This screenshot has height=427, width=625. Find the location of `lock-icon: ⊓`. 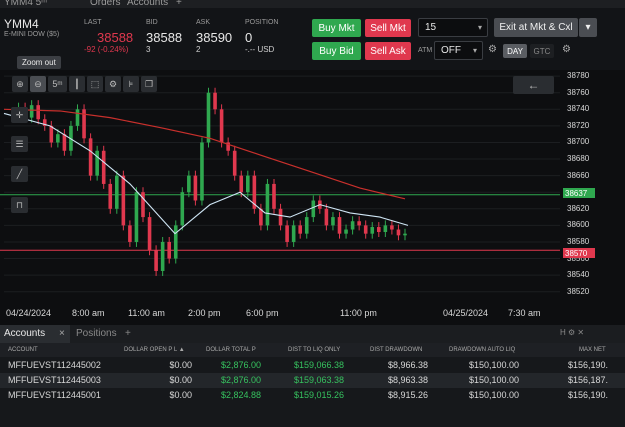

lock-icon: ⊓ is located at coordinates (19, 205).